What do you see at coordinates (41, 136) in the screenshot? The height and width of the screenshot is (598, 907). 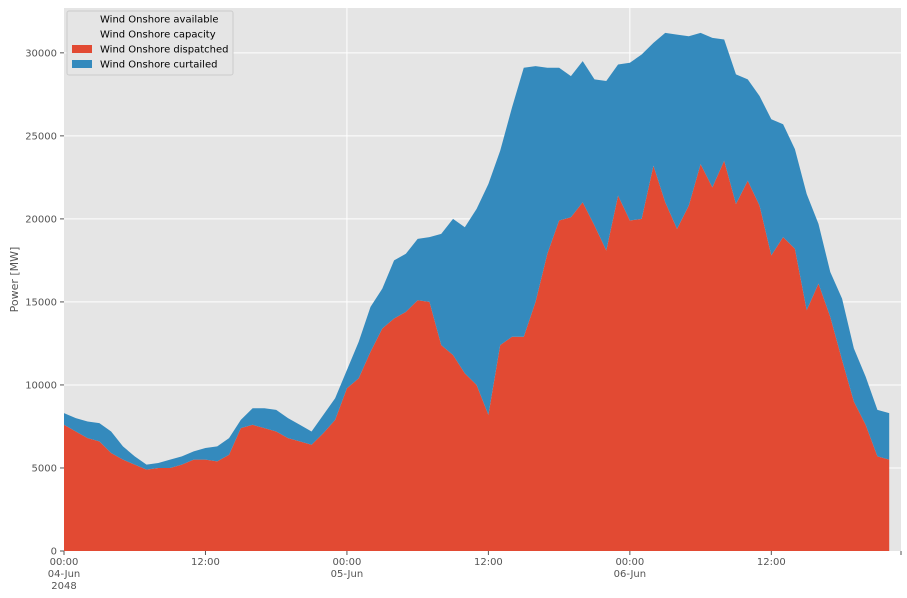 I see `y-tick-label-5: 25000` at bounding box center [41, 136].